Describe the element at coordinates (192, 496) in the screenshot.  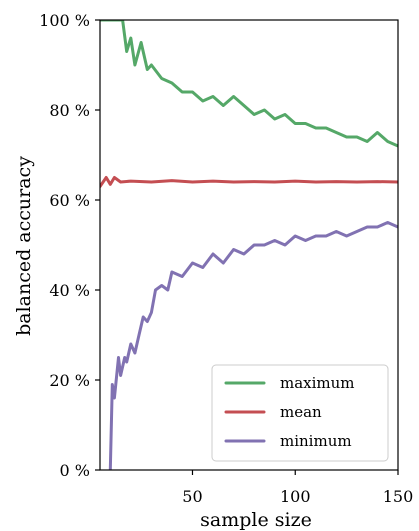
I see `x-tick-label-50: 50` at that location.